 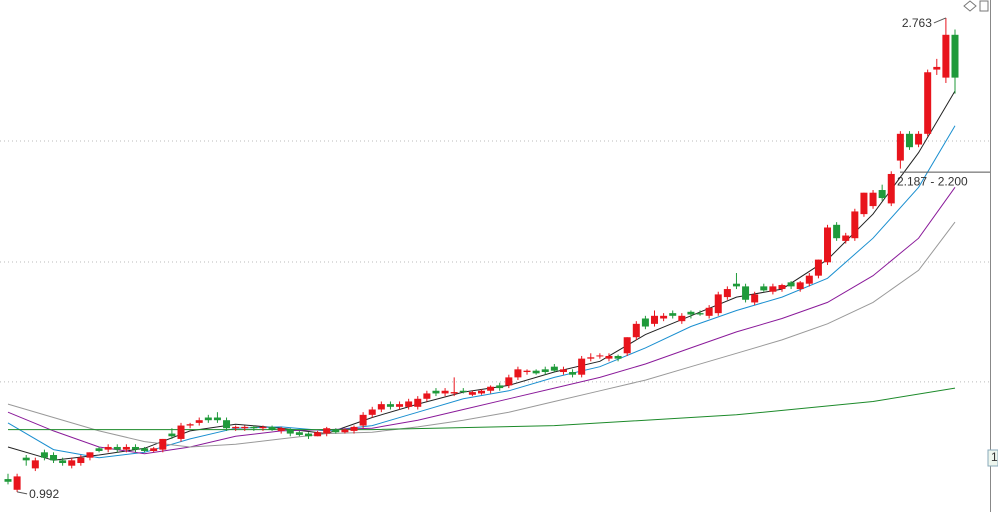 What do you see at coordinates (932, 181) in the screenshot?
I see `price-line-label: 2.187 - 2.200` at bounding box center [932, 181].